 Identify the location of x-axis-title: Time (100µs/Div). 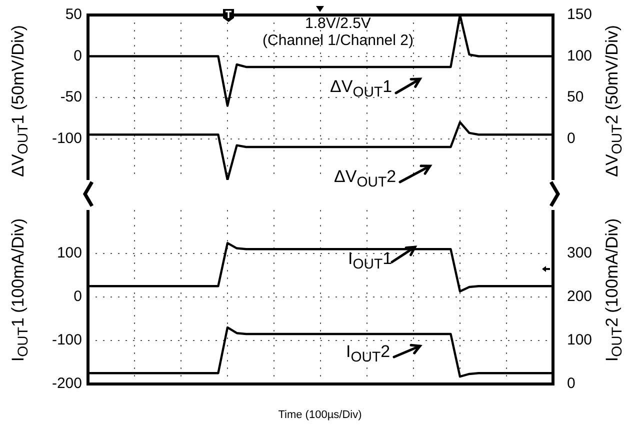
(320, 415).